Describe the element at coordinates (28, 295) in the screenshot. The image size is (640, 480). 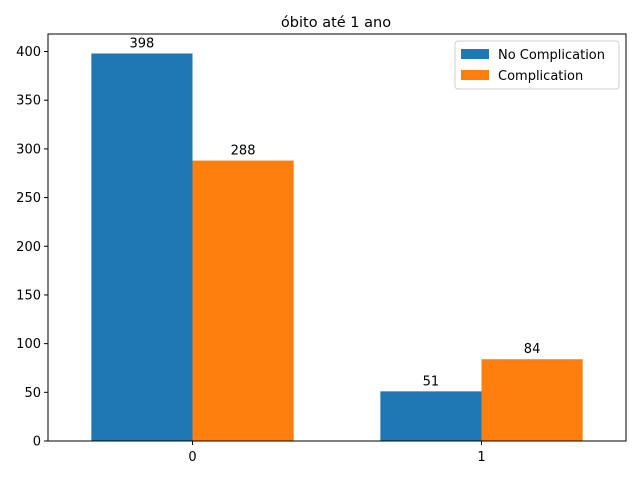
I see `y-tick-label: 150` at that location.